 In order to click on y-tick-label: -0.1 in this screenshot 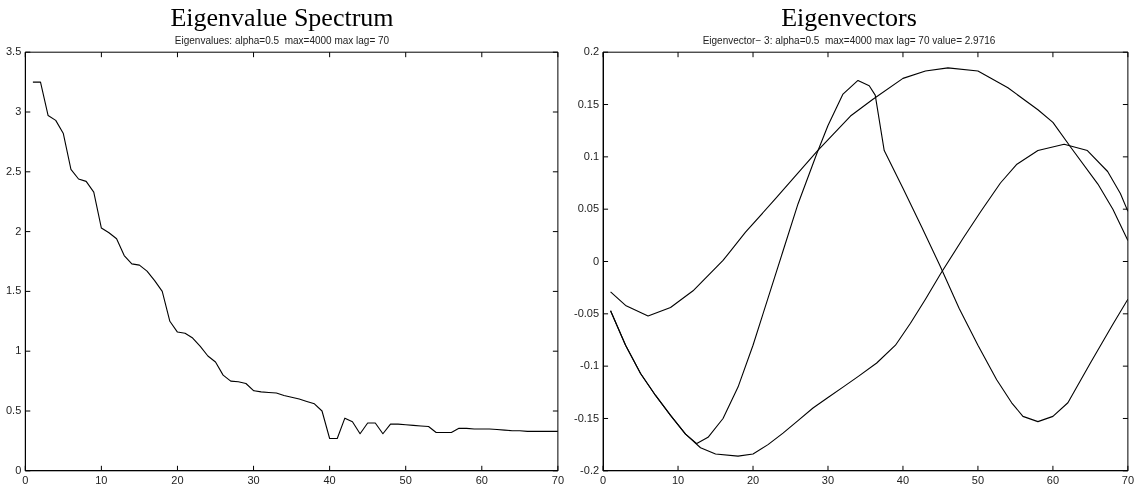, I will do `click(590, 365)`.